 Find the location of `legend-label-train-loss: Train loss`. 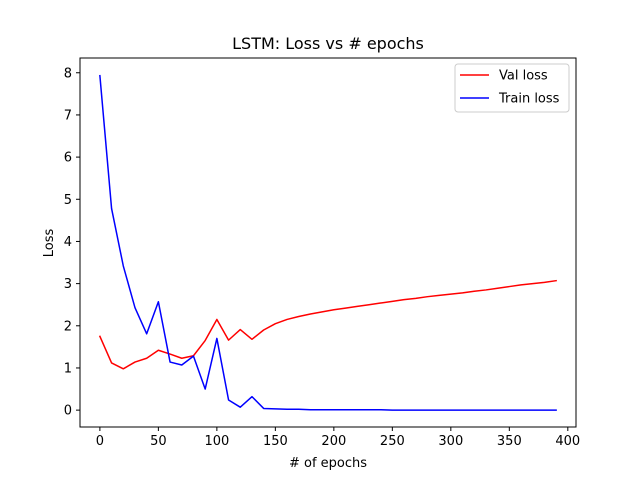

legend-label-train-loss: Train loss is located at coordinates (529, 99).